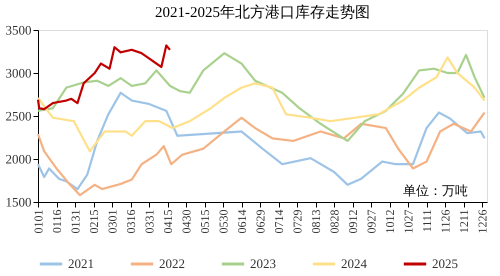  What do you see at coordinates (75, 222) in the screenshot?
I see `x-tick-label: 0131` at bounding box center [75, 222].